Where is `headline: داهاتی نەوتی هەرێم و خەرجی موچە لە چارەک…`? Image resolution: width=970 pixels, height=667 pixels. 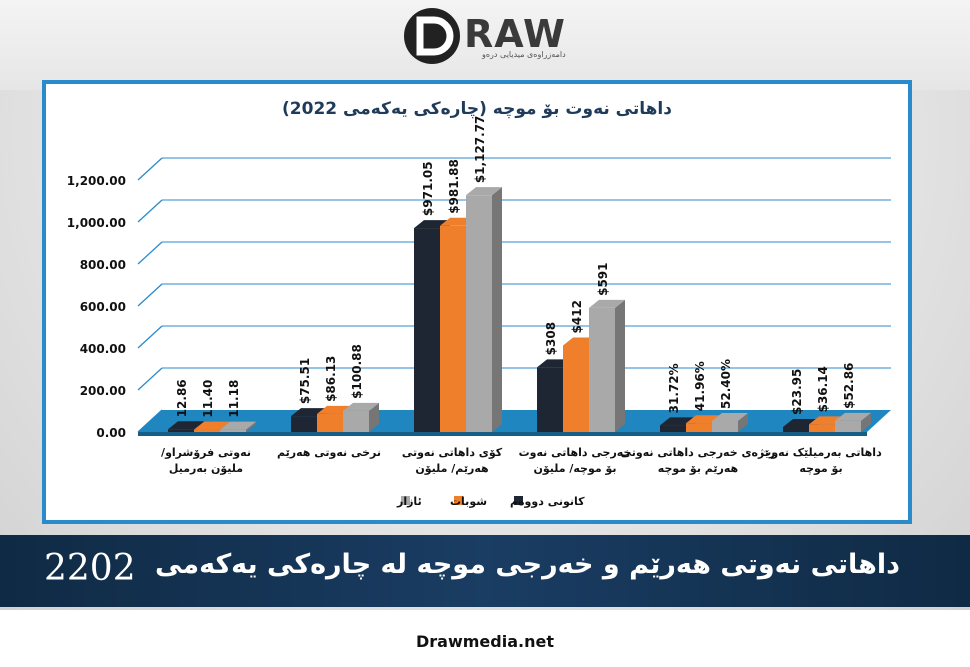
headline: داهاتی نەوتی هەرێم و خەرجی موچە لە چارەک… is located at coordinates (527, 564).